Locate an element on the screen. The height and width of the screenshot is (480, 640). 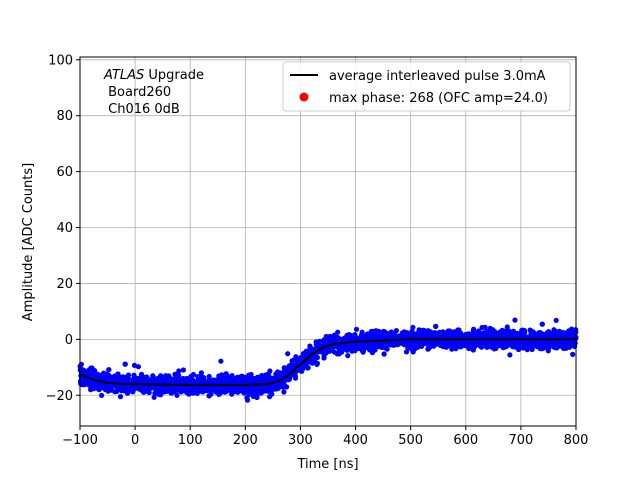
annotation-line2: Board260 is located at coordinates (137, 92).